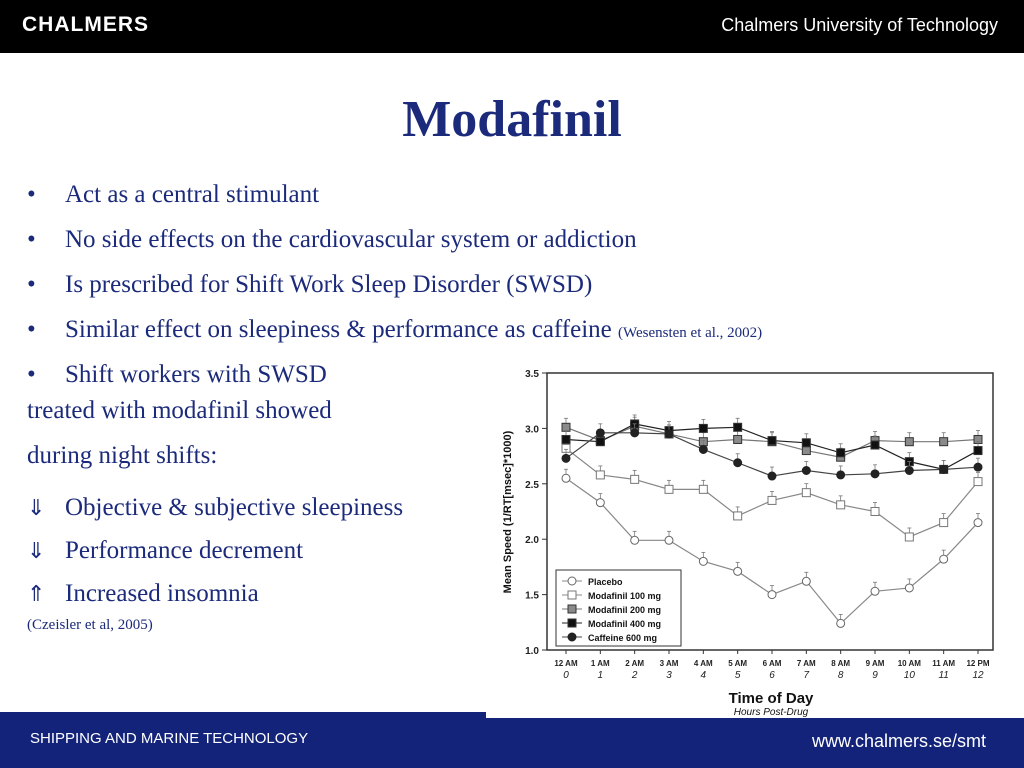 This screenshot has width=1024, height=768. Describe the element at coordinates (90, 625) in the screenshot. I see `reference-citation: (Czeisler et al, 2005)` at that location.